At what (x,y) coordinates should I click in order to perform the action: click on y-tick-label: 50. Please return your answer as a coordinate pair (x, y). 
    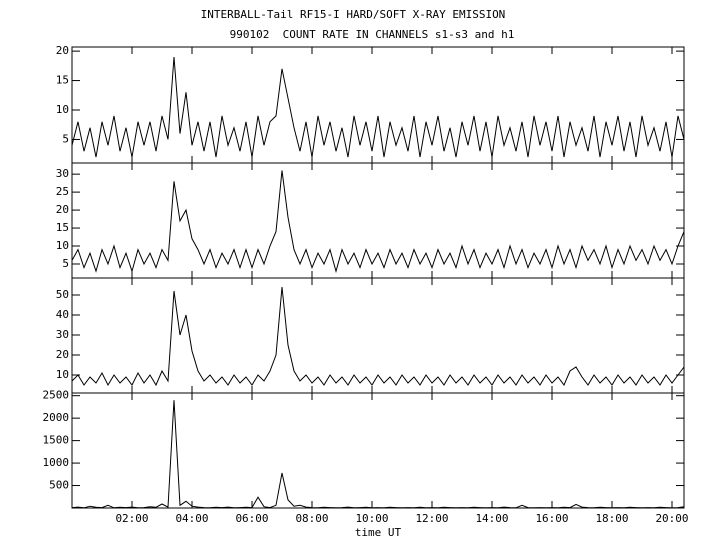
    Looking at the image, I should click on (62, 294).